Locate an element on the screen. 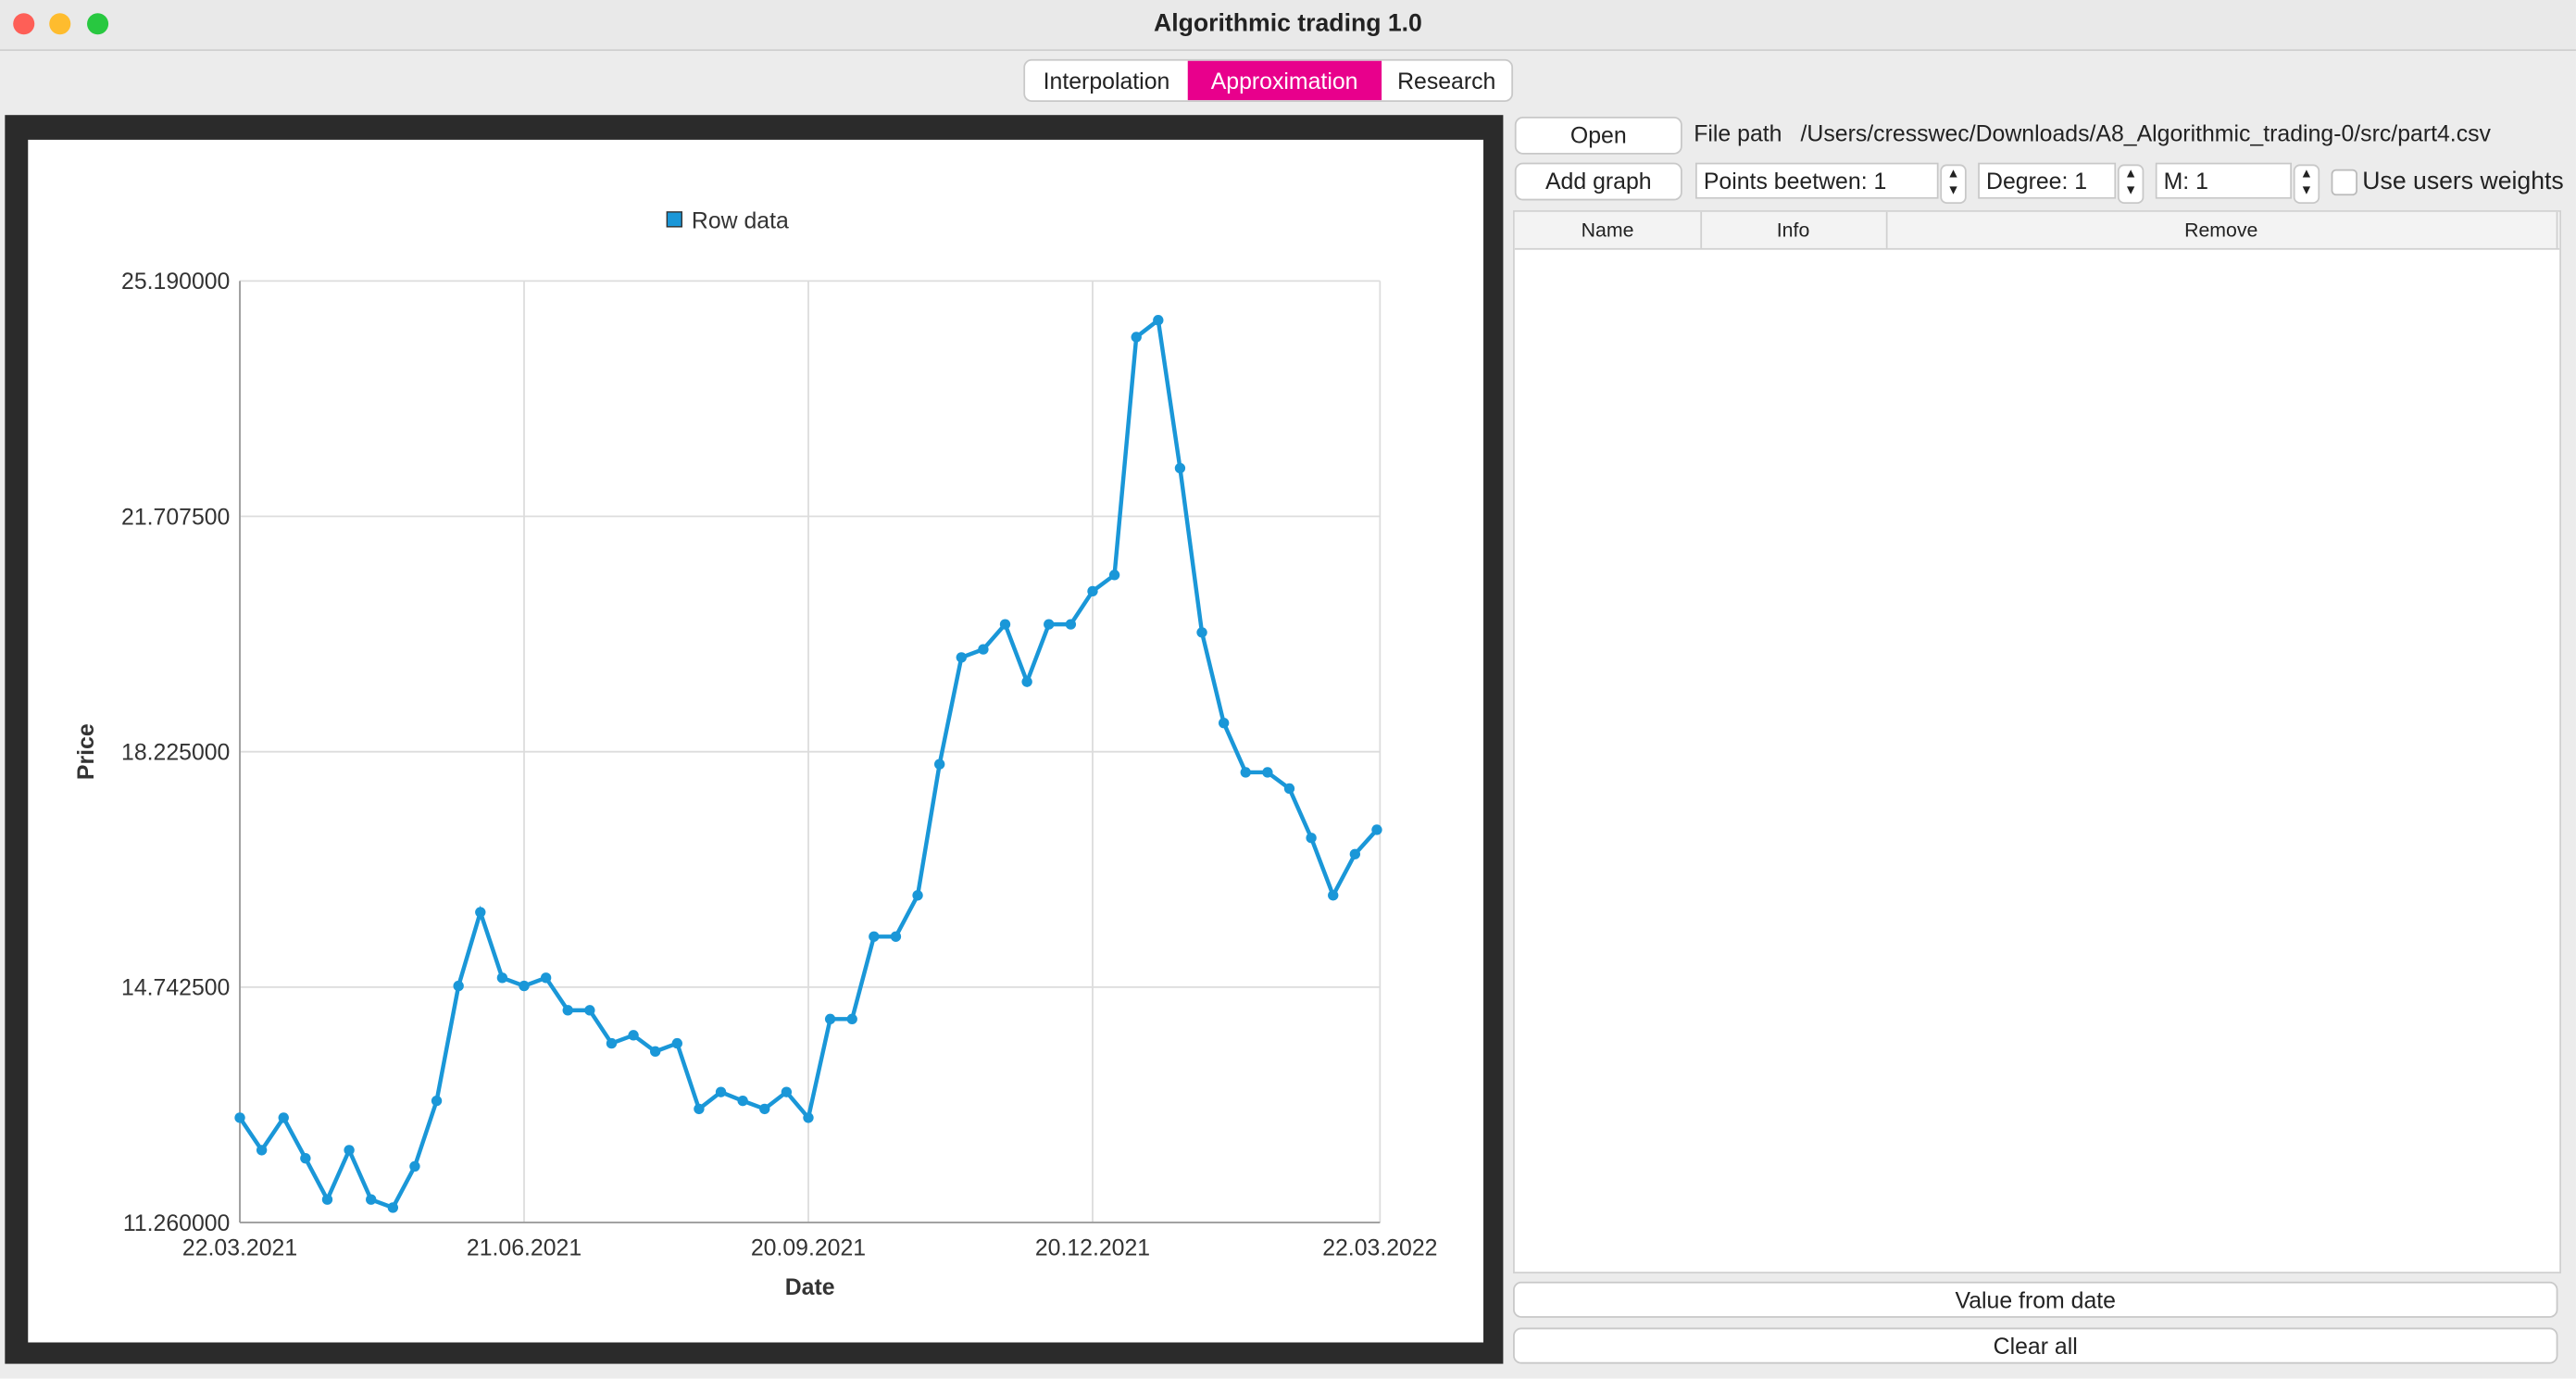 Image resolution: width=2576 pixels, height=1379 pixels. spinbox-text: M: 1 is located at coordinates (2185, 180).